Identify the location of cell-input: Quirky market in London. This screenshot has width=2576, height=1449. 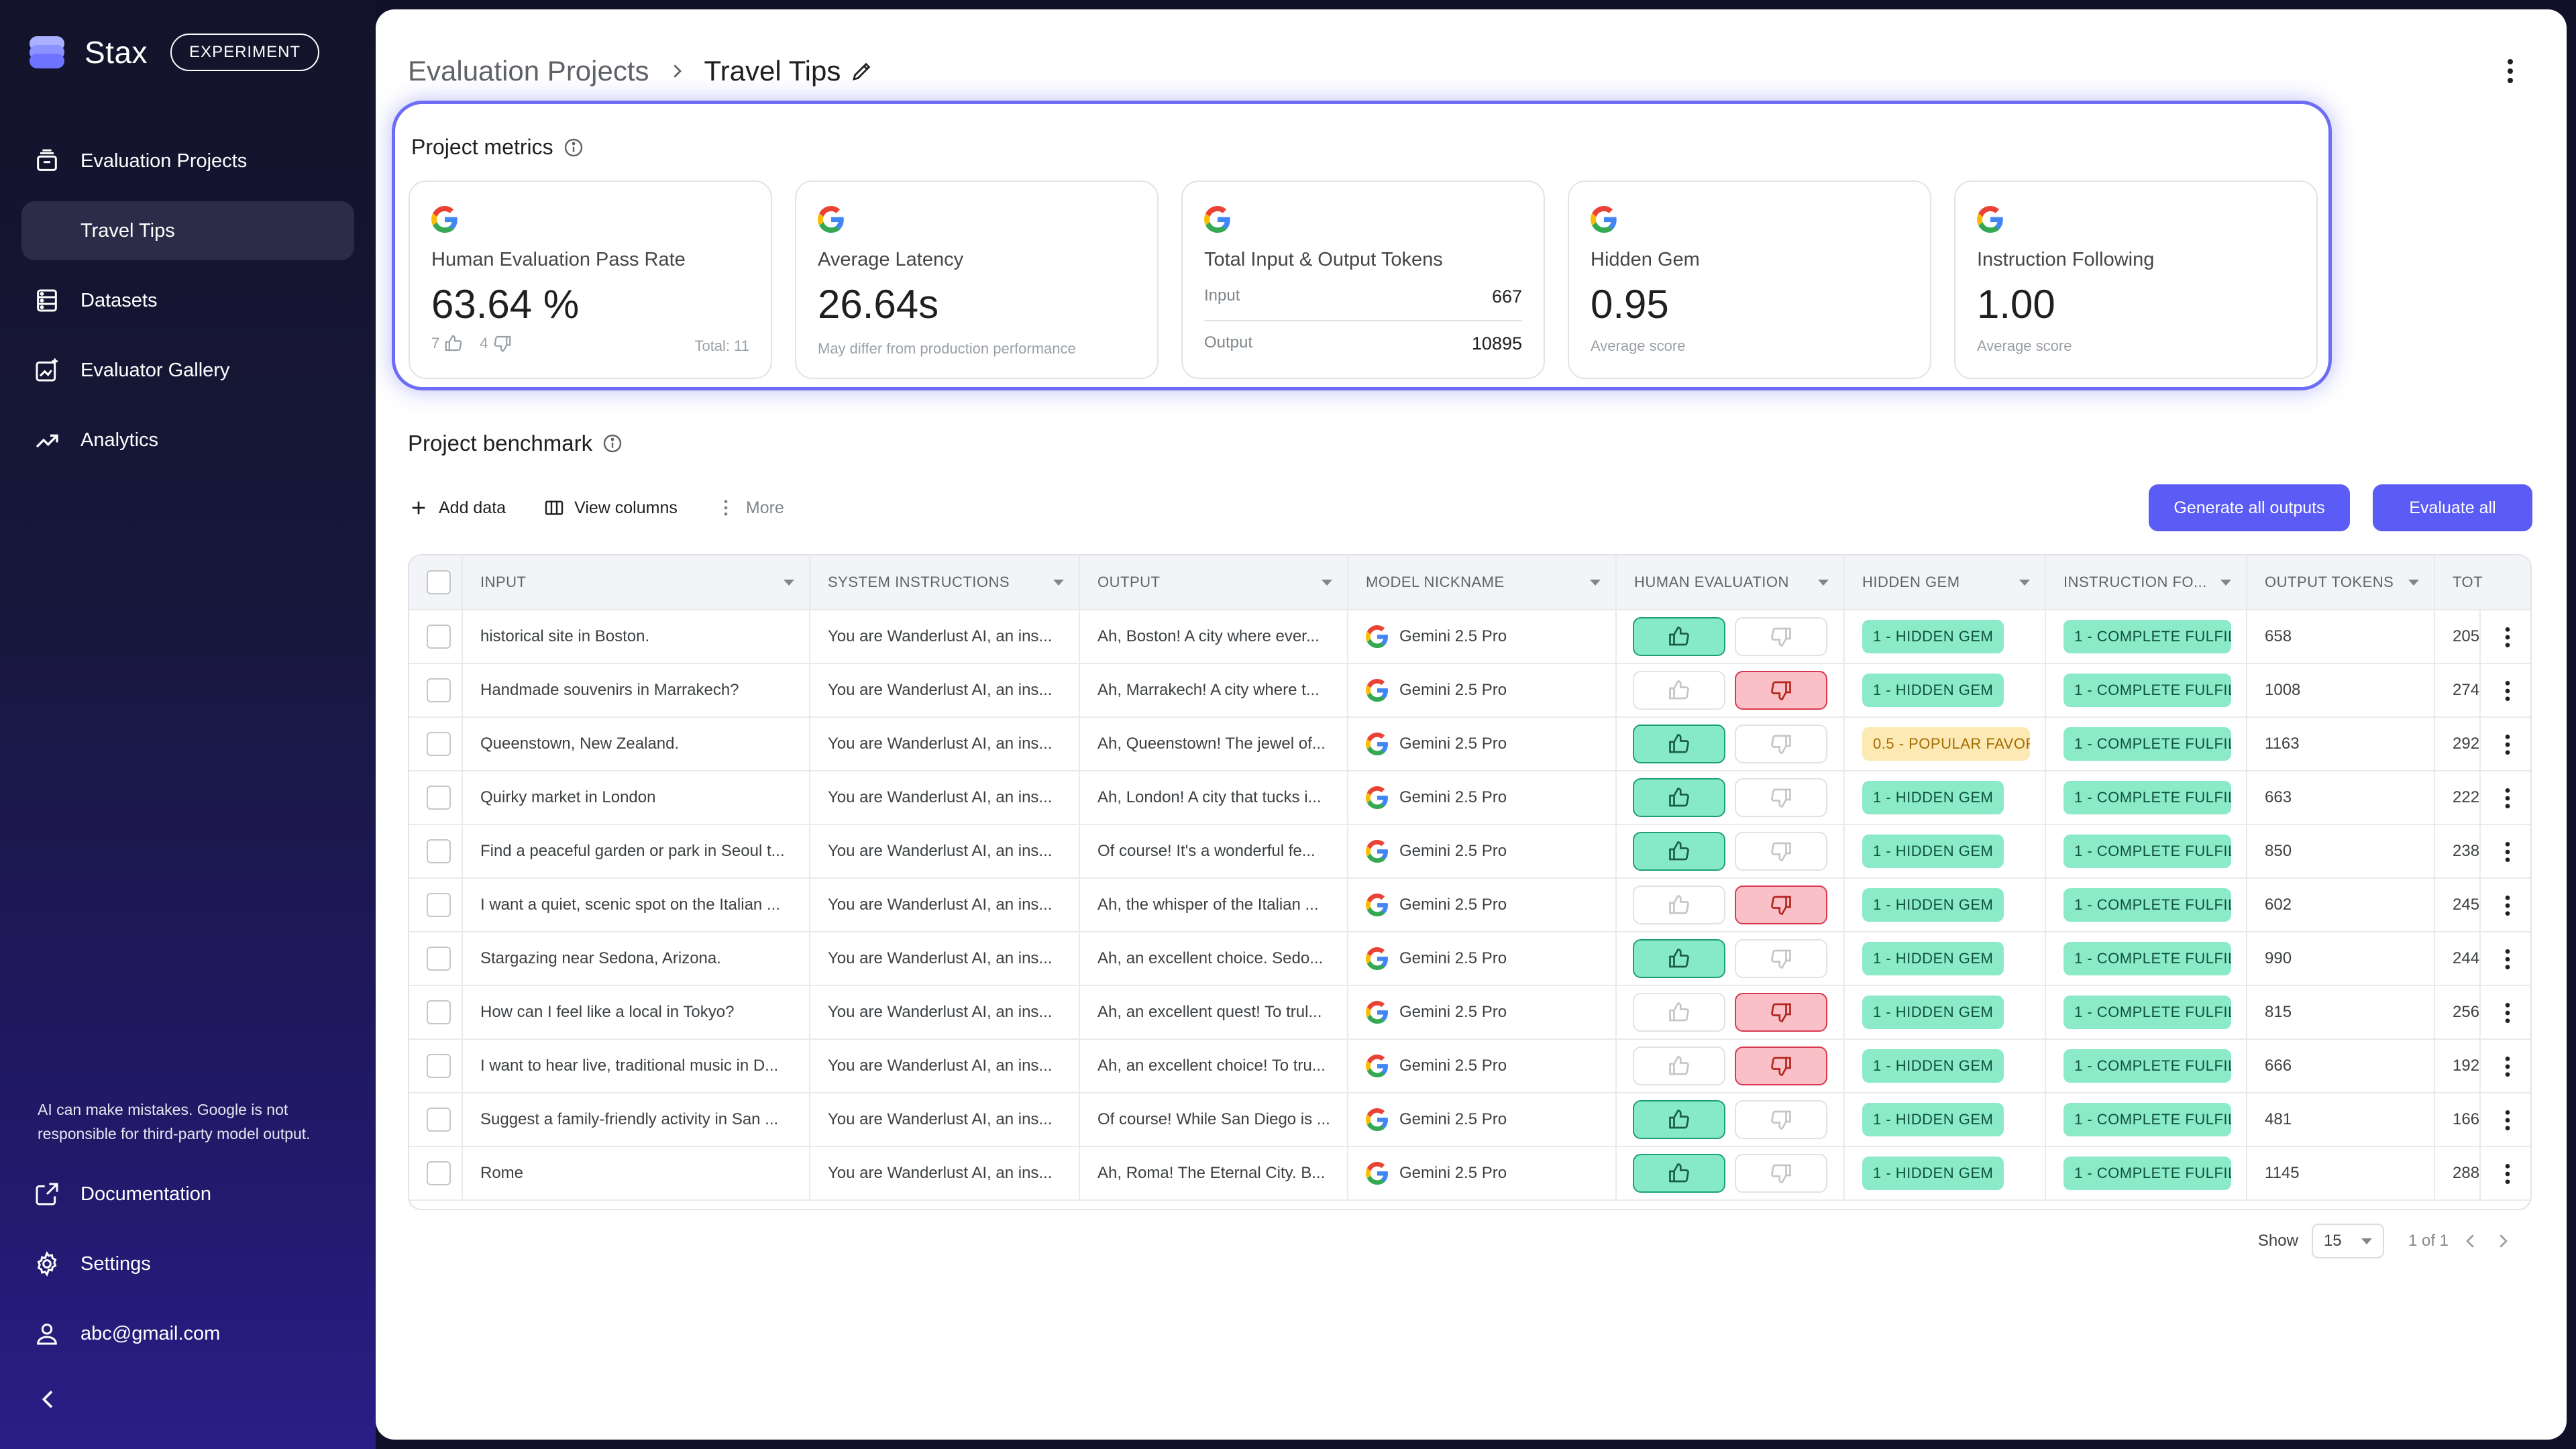
(636, 797).